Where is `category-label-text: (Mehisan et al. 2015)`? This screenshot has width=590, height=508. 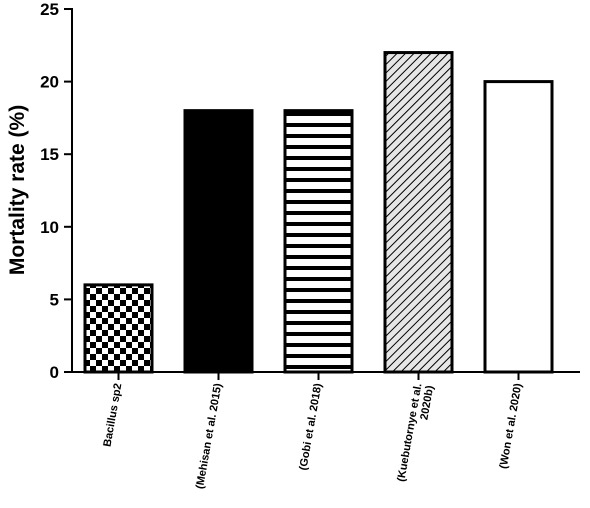
category-label-text: (Mehisan et al. 2015) is located at coordinates (209, 436).